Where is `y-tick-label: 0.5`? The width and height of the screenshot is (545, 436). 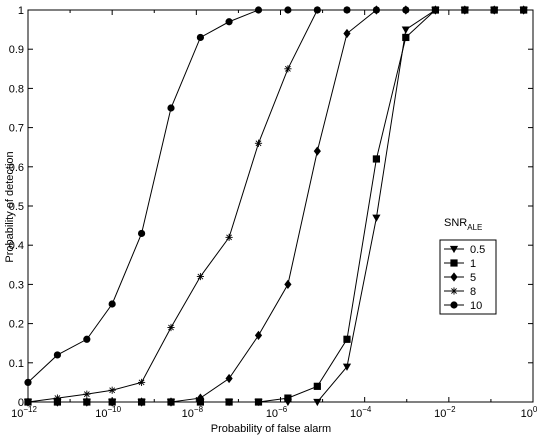 y-tick-label: 0.5 is located at coordinates (16, 207).